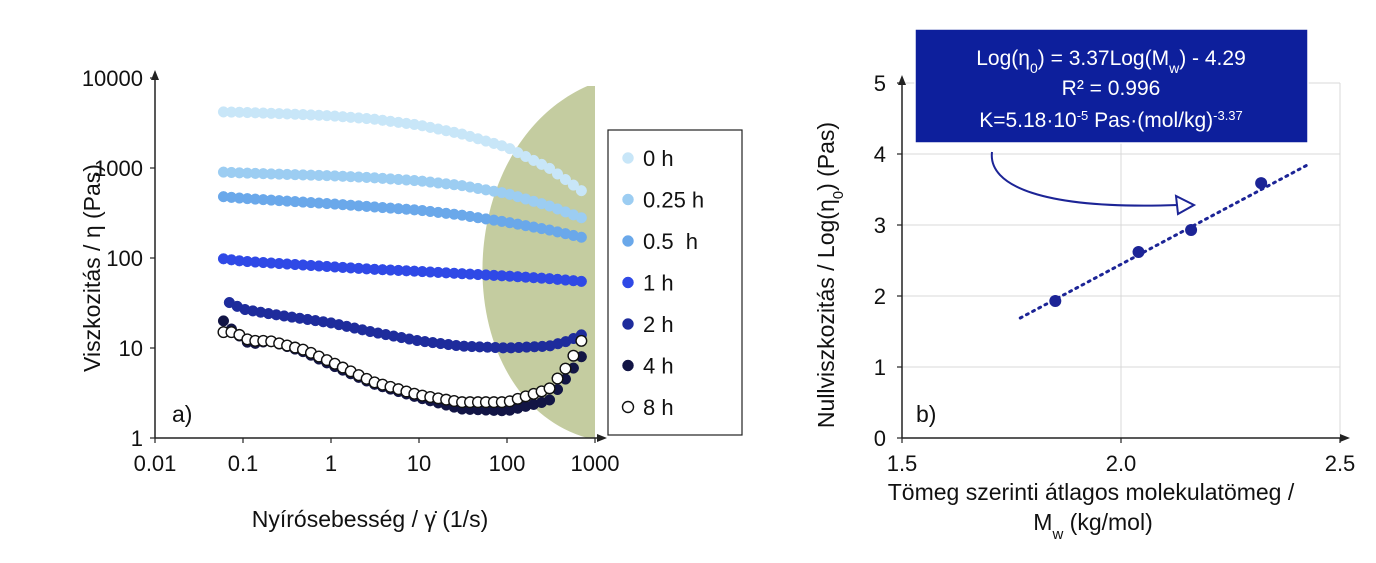 The image size is (1376, 563). I want to click on chart-b-y-tick-label: 0, so click(880, 438).